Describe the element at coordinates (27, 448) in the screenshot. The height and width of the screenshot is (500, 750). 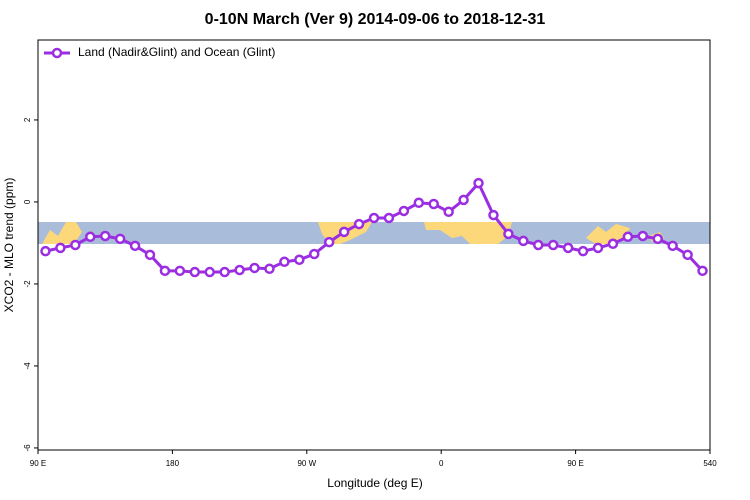
I see `y-tick-label: -6` at that location.